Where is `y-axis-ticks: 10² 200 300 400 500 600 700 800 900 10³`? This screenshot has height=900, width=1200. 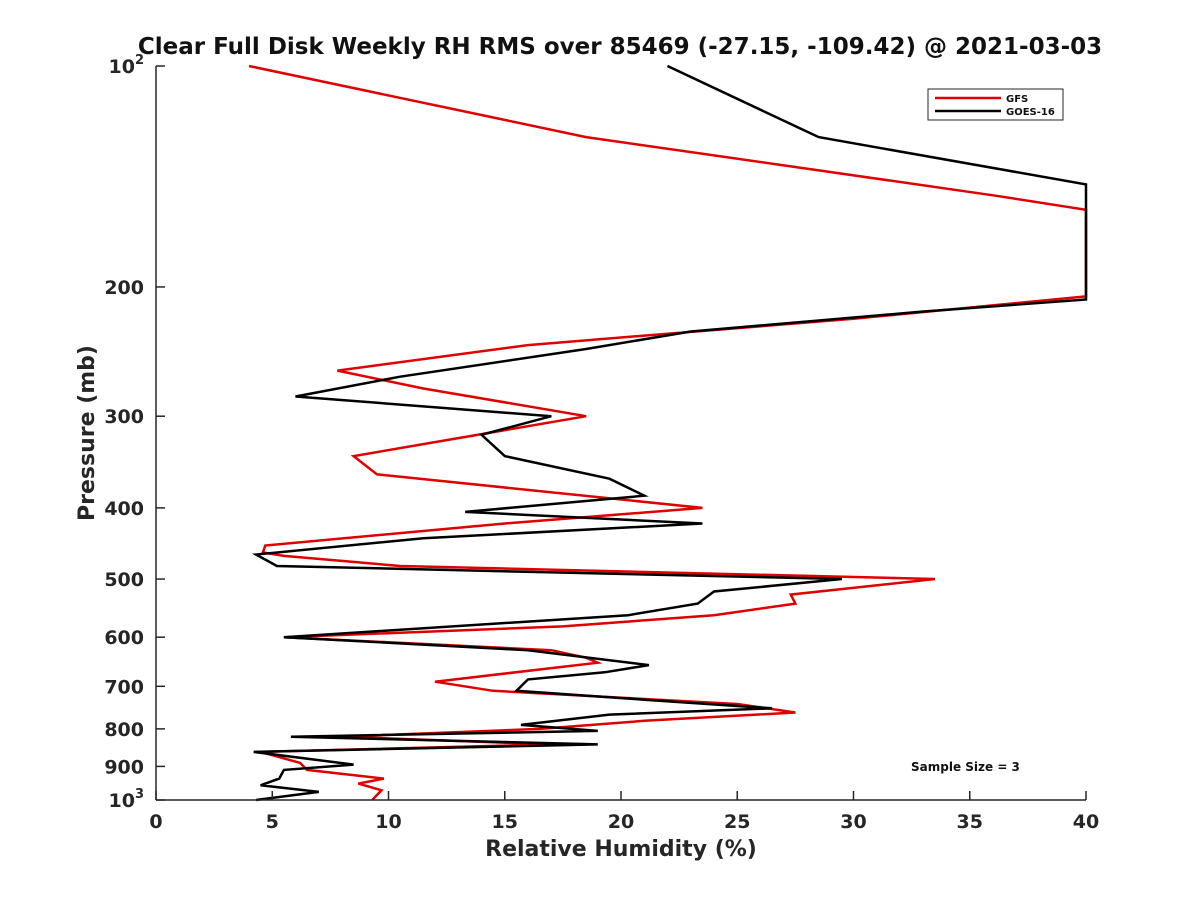
y-axis-ticks: 10² 200 300 400 500 600 700 800 900 10³ is located at coordinates (134, 432).